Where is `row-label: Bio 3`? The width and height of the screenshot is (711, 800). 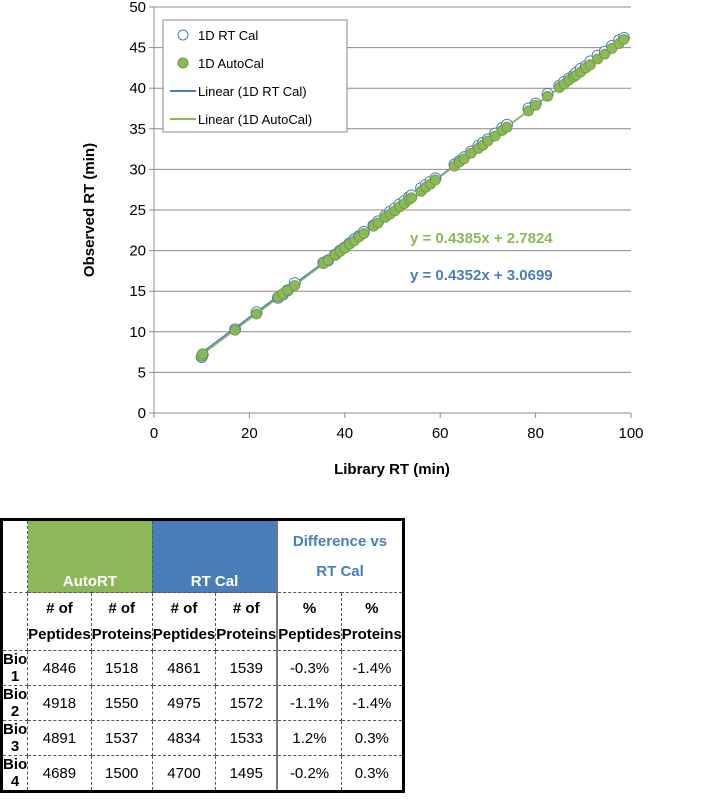 row-label: Bio 3 is located at coordinates (14, 738).